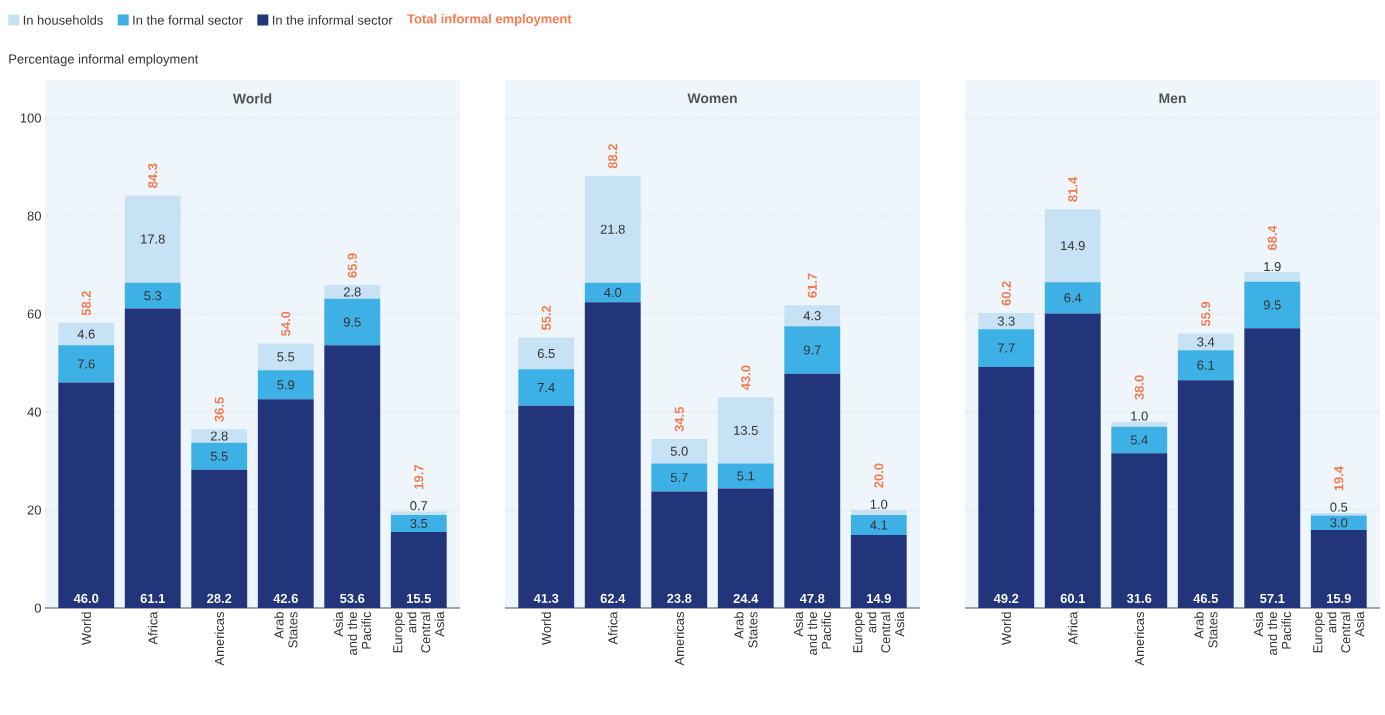 This screenshot has width=1385, height=715. Describe the element at coordinates (489, 20) in the screenshot. I see `text: Total informal employment` at that location.